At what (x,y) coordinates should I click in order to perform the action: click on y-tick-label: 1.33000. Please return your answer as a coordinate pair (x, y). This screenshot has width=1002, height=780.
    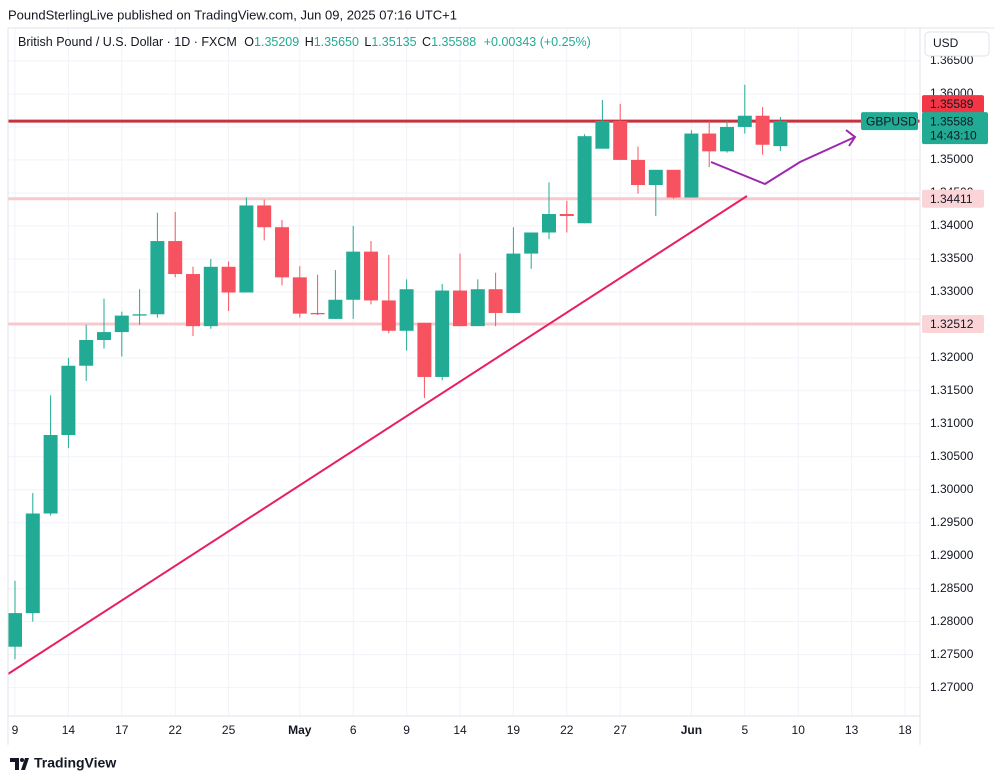
    Looking at the image, I should click on (952, 291).